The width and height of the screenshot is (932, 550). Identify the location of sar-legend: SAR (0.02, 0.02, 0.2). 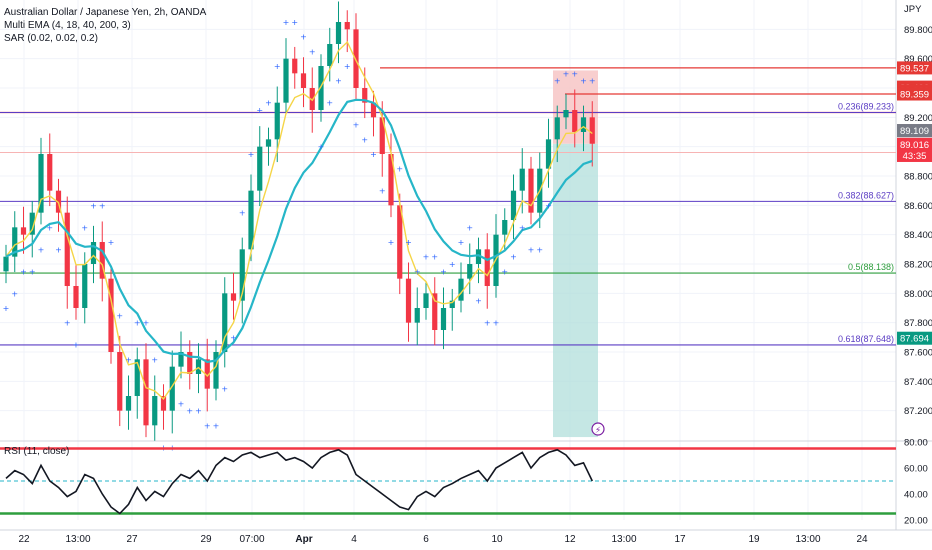
(51, 38).